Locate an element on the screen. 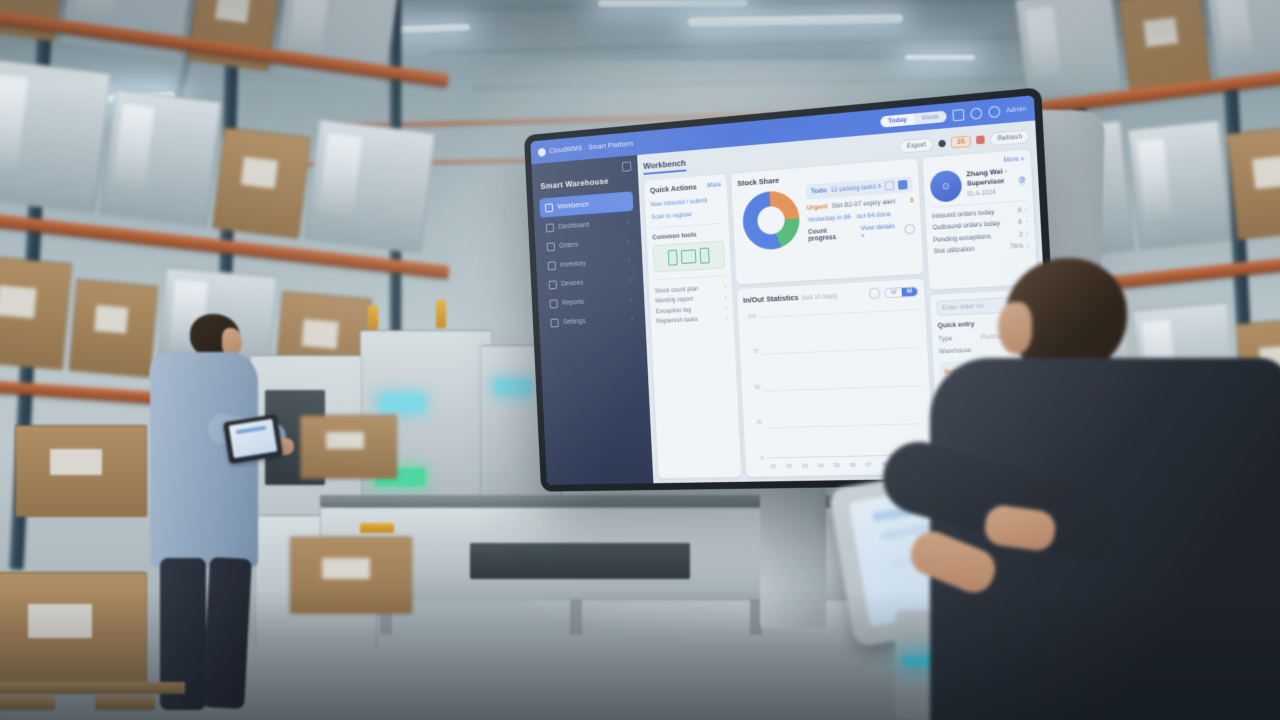 This screenshot has width=1280, height=720. menu-item-label: Inventory is located at coordinates (573, 264).